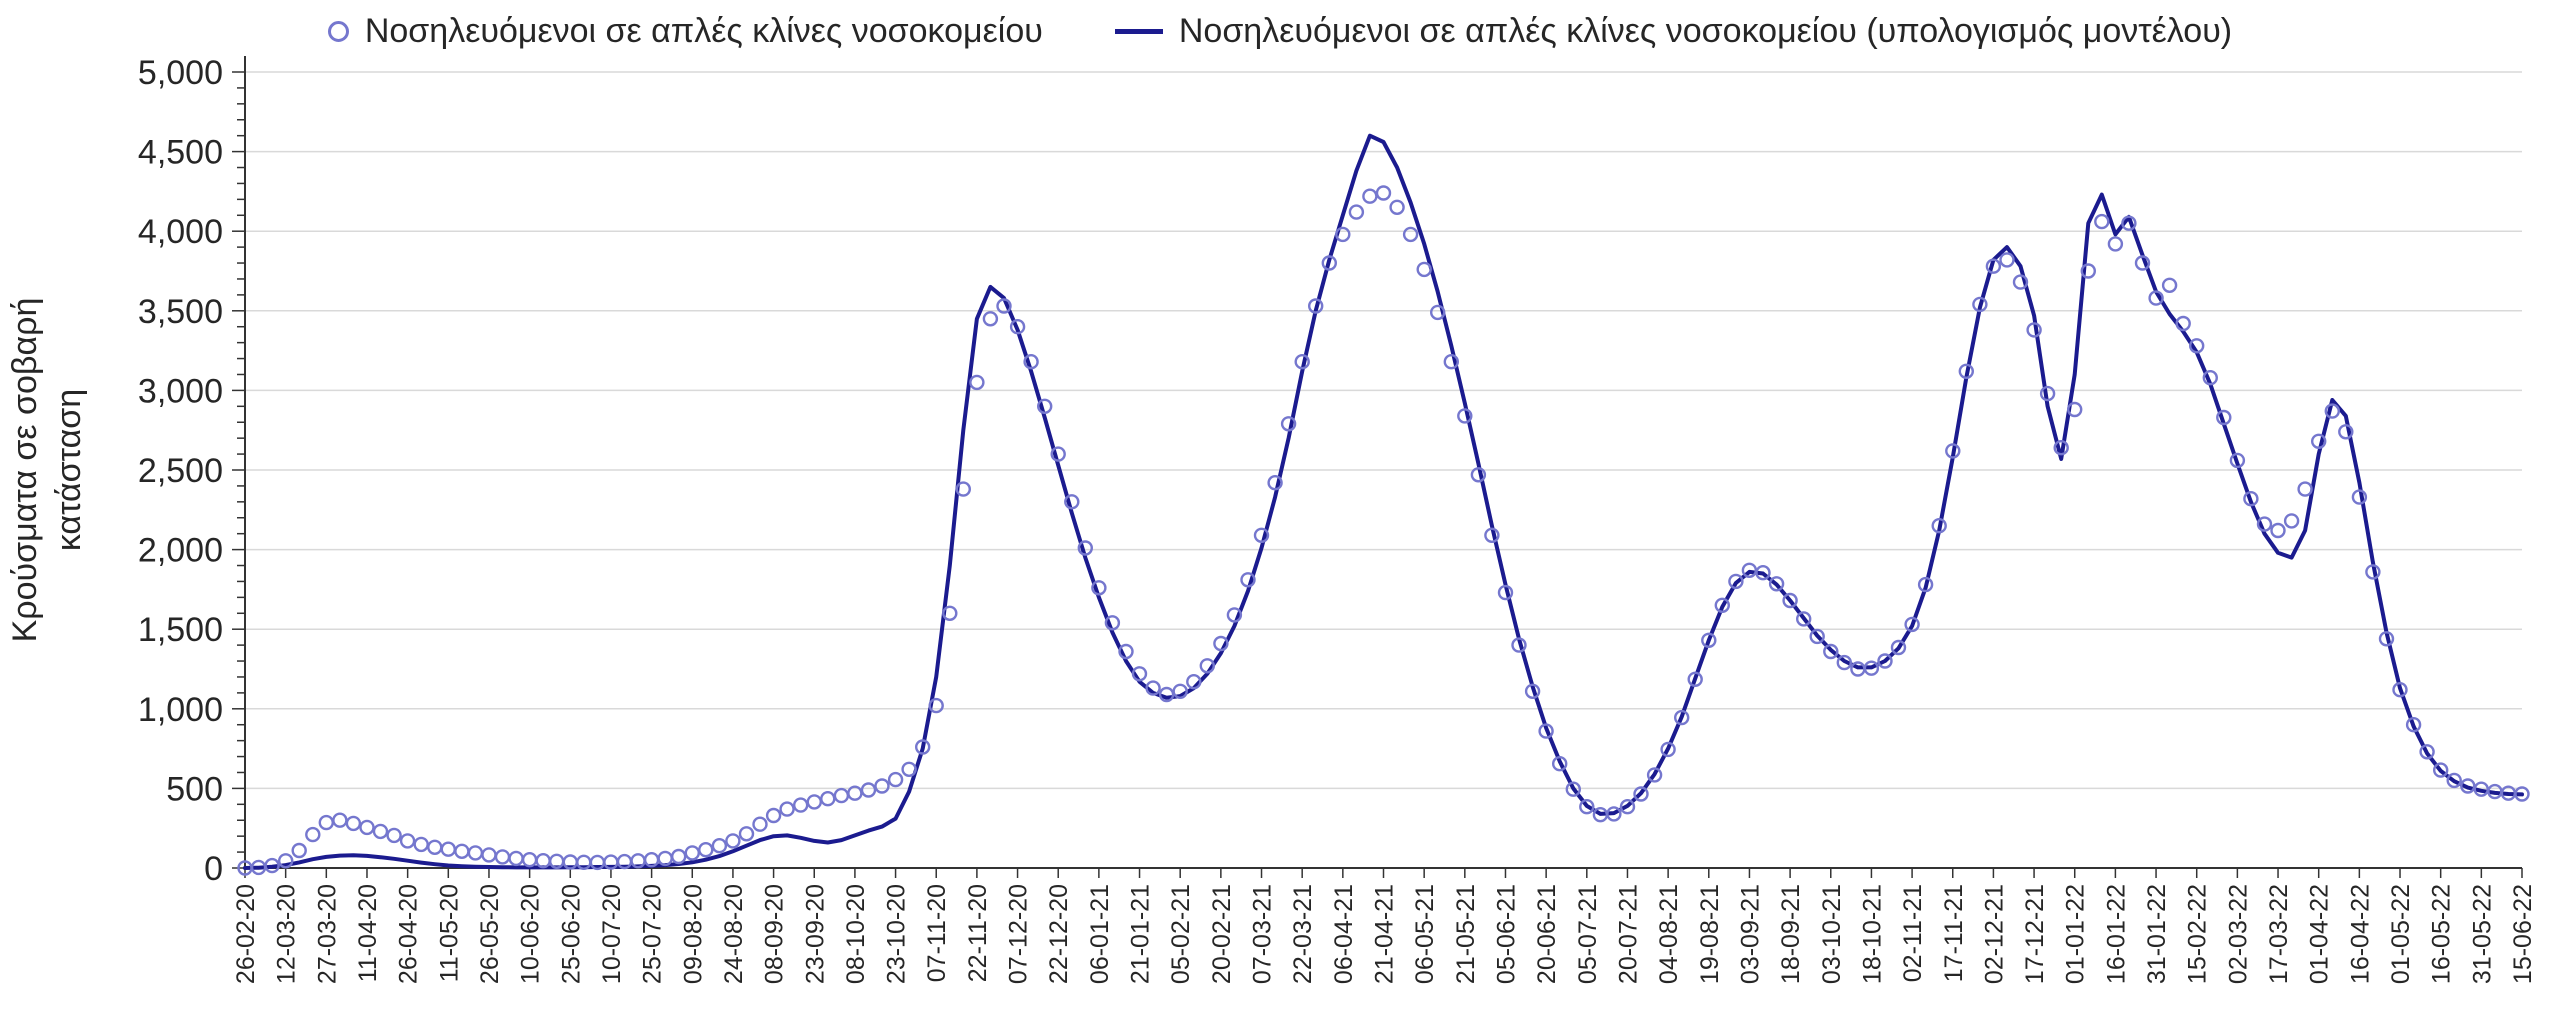 The height and width of the screenshot is (1010, 2560). What do you see at coordinates (2279, 934) in the screenshot?
I see `x-tick-label: 17-03-22` at bounding box center [2279, 934].